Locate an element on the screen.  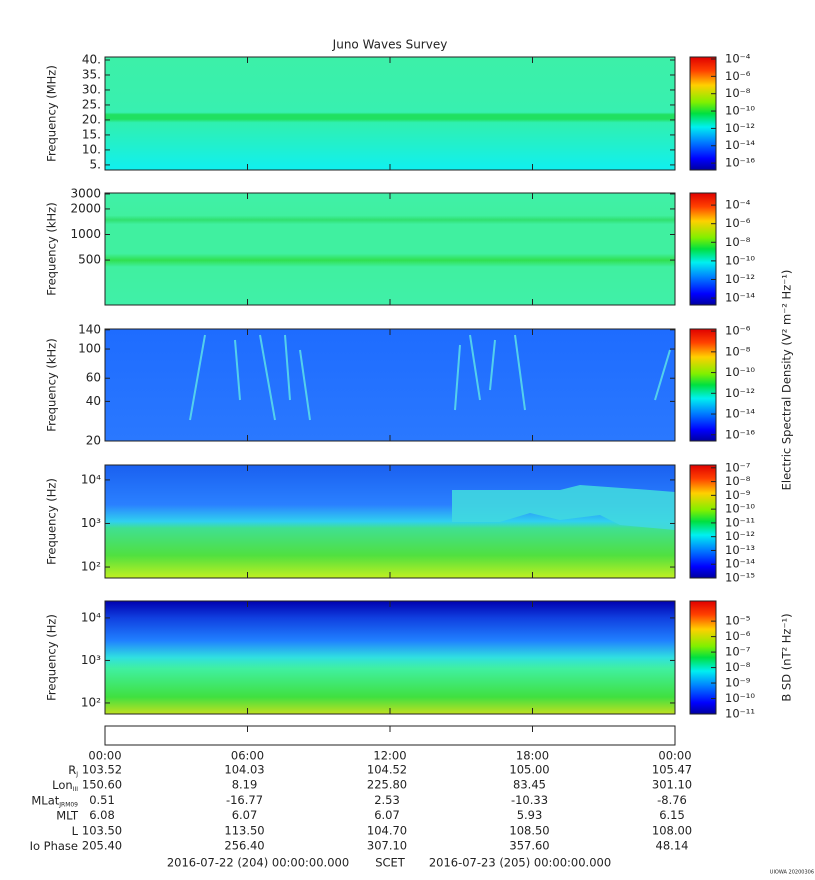
ephemeris-label-text: L is located at coordinates (75, 830).